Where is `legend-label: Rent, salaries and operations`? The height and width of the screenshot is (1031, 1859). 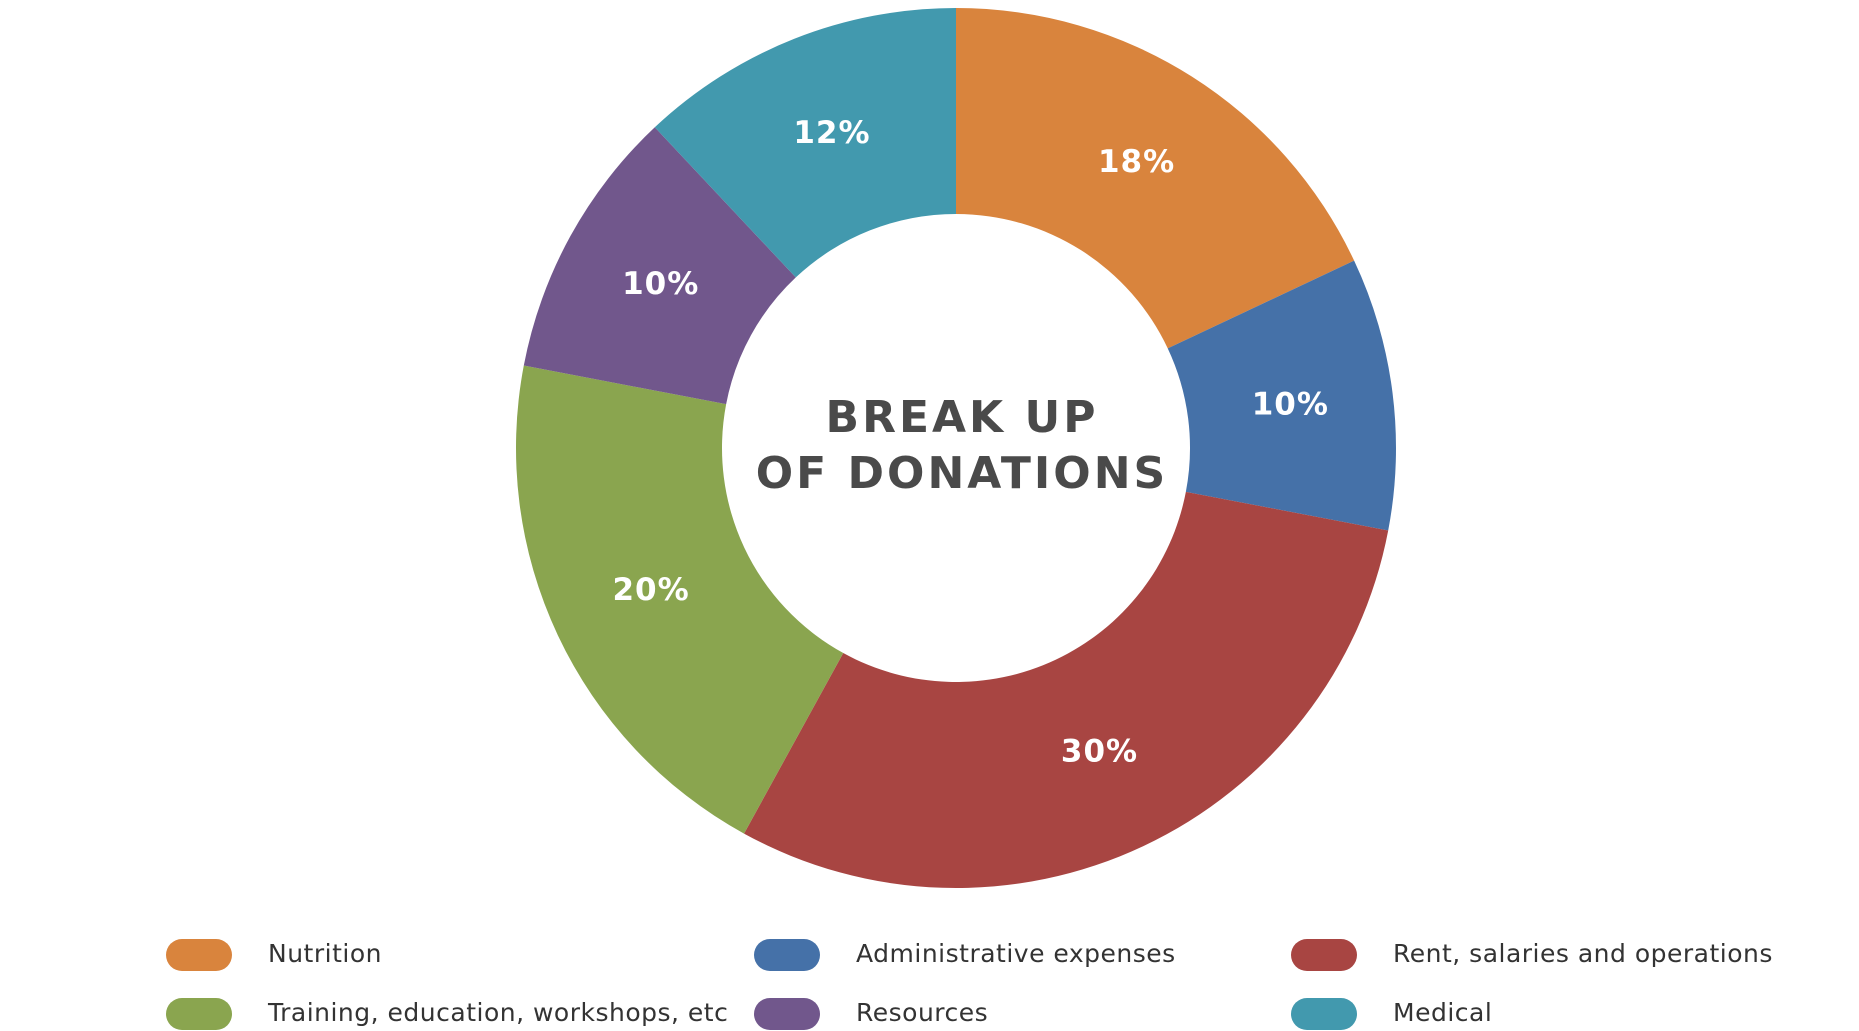
legend-label: Rent, salaries and operations is located at coordinates (1583, 953).